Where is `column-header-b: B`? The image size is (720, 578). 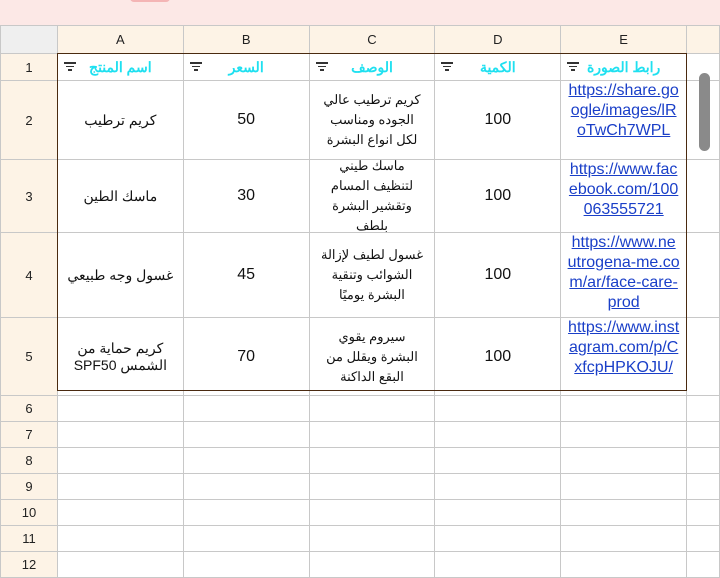
column-header-b: B is located at coordinates (246, 39).